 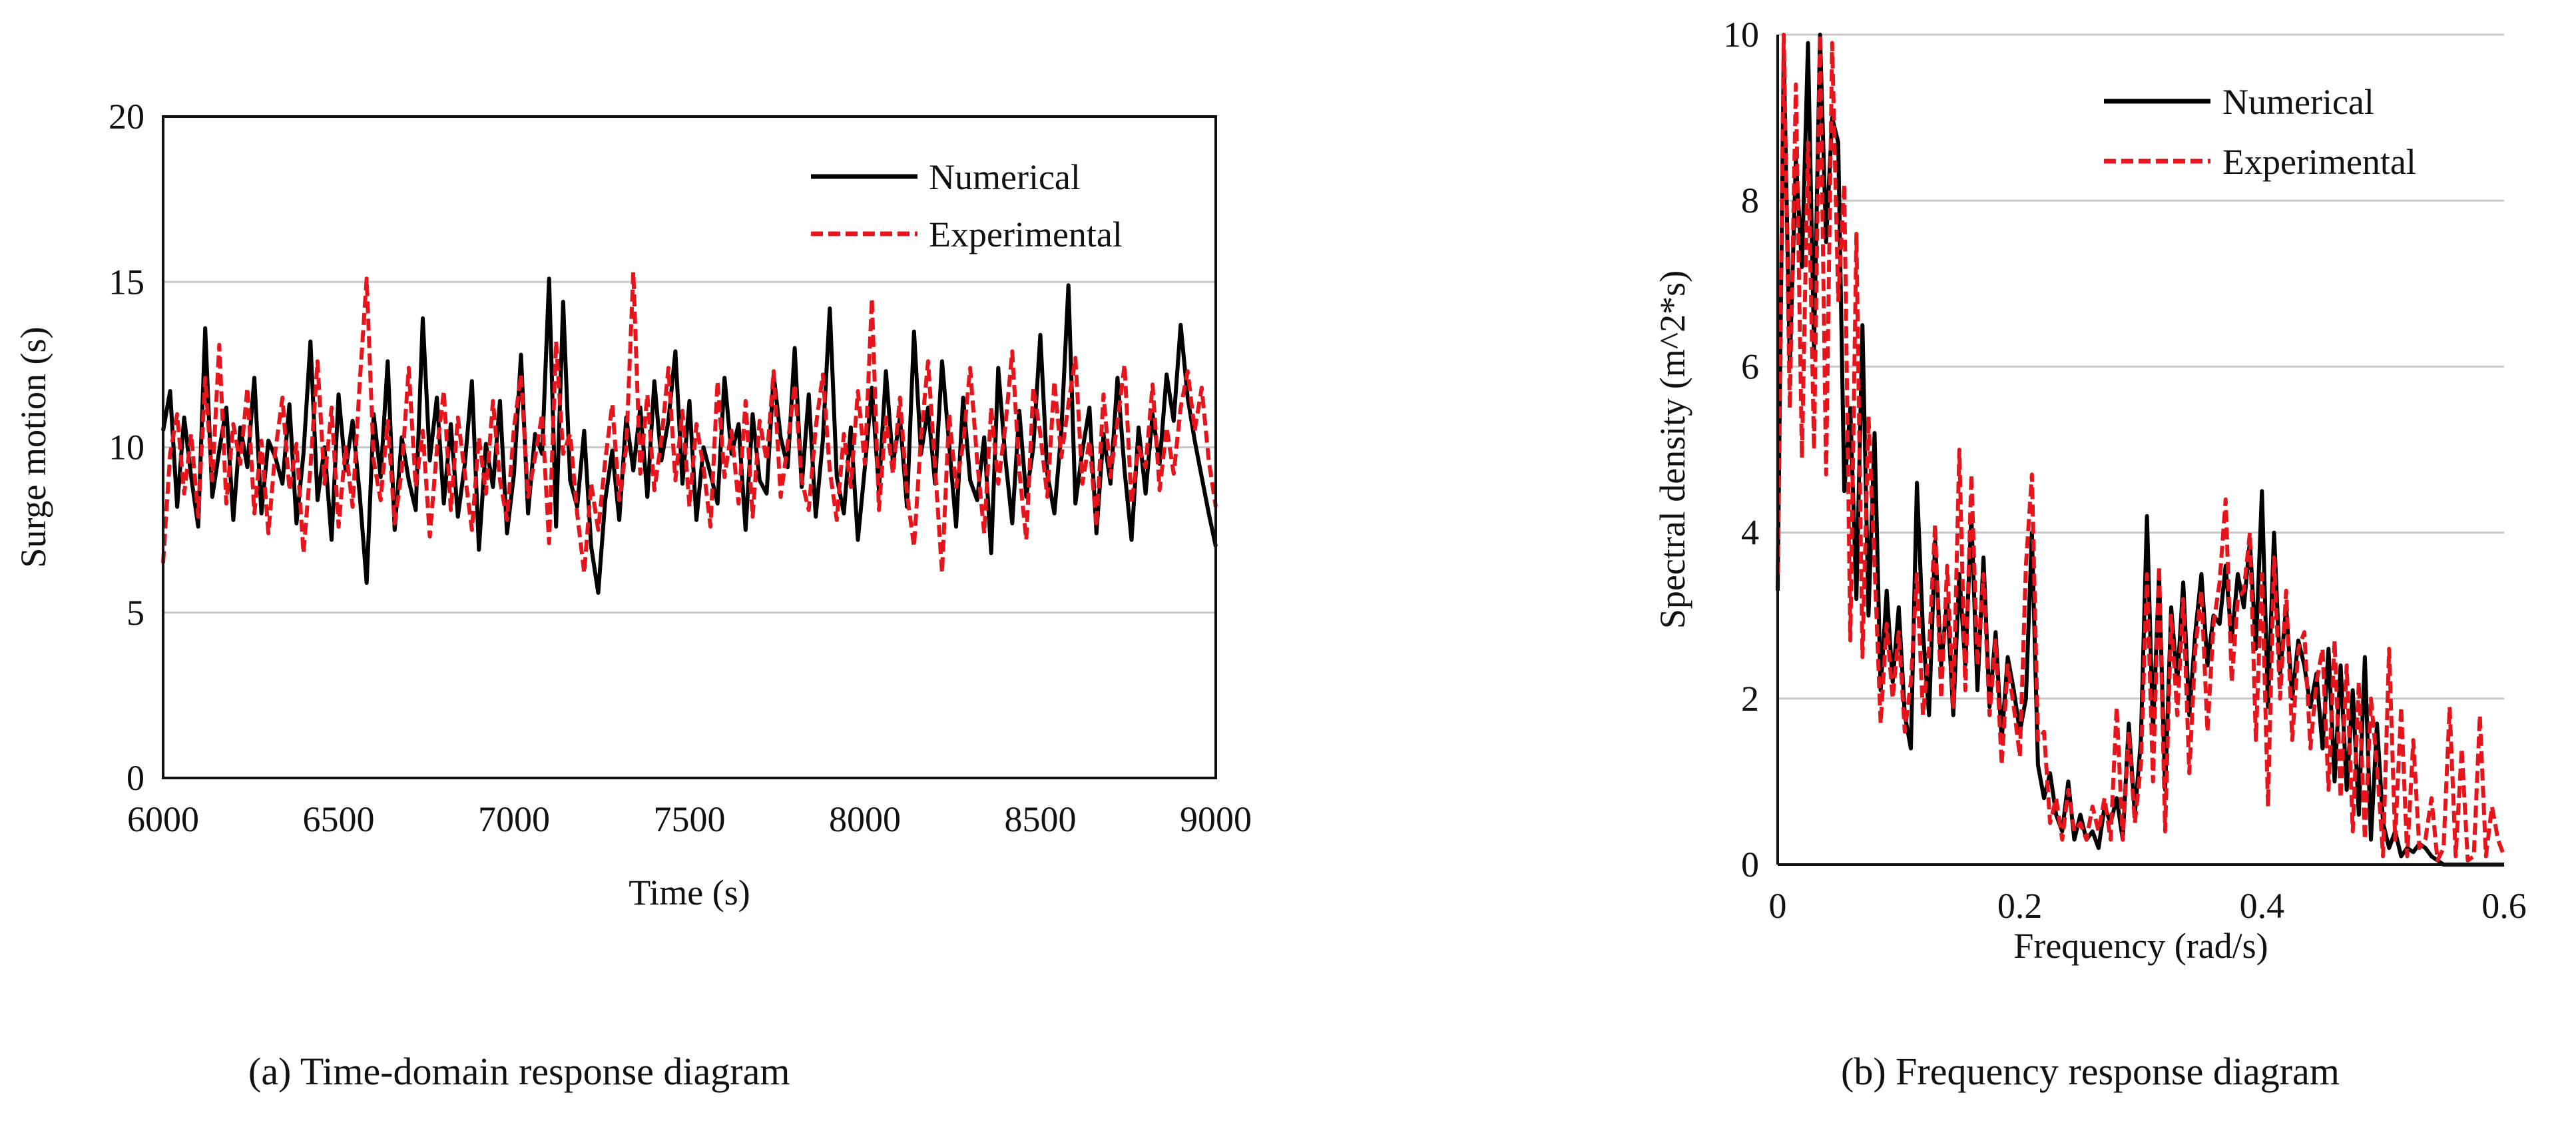 What do you see at coordinates (514, 819) in the screenshot?
I see `x-tick-label: 7000` at bounding box center [514, 819].